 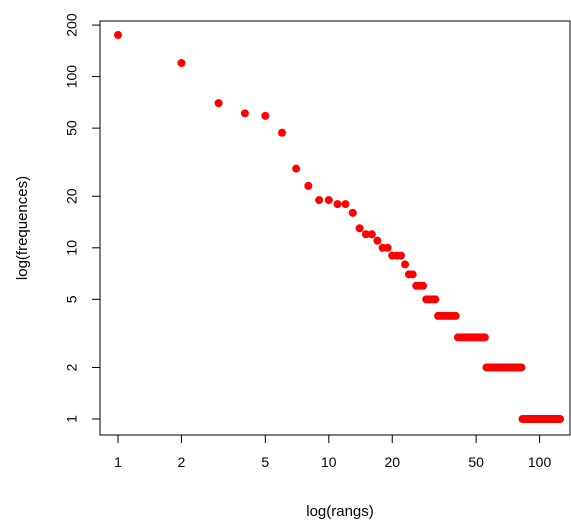 I want to click on y-tick-label: 2, so click(x=72, y=367).